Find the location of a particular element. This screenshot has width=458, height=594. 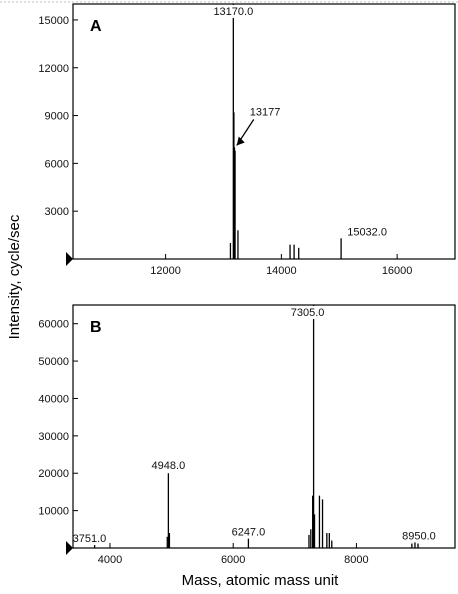

annotation-arrowhead is located at coordinates (240, 141).